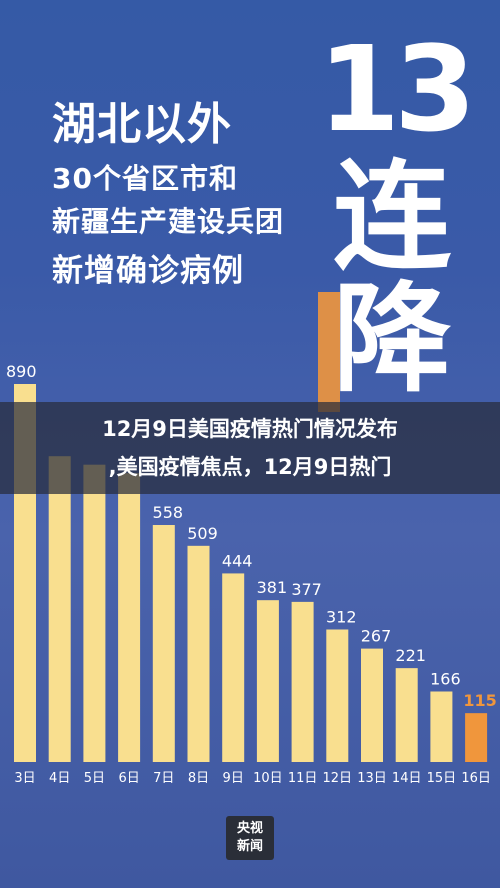 The height and width of the screenshot is (888, 500). What do you see at coordinates (168, 512) in the screenshot?
I see `bar-value-label: 558` at bounding box center [168, 512].